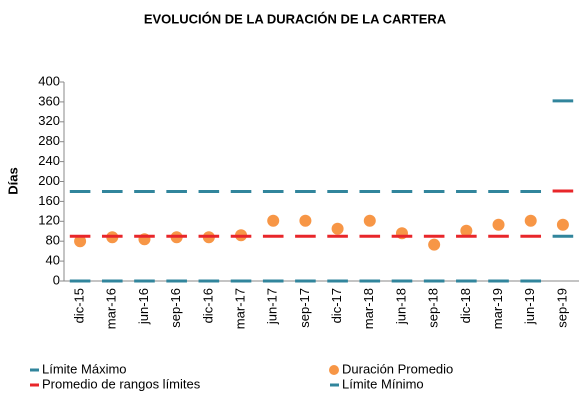  I want to click on legend-label: Duración Promedio, so click(397, 368).